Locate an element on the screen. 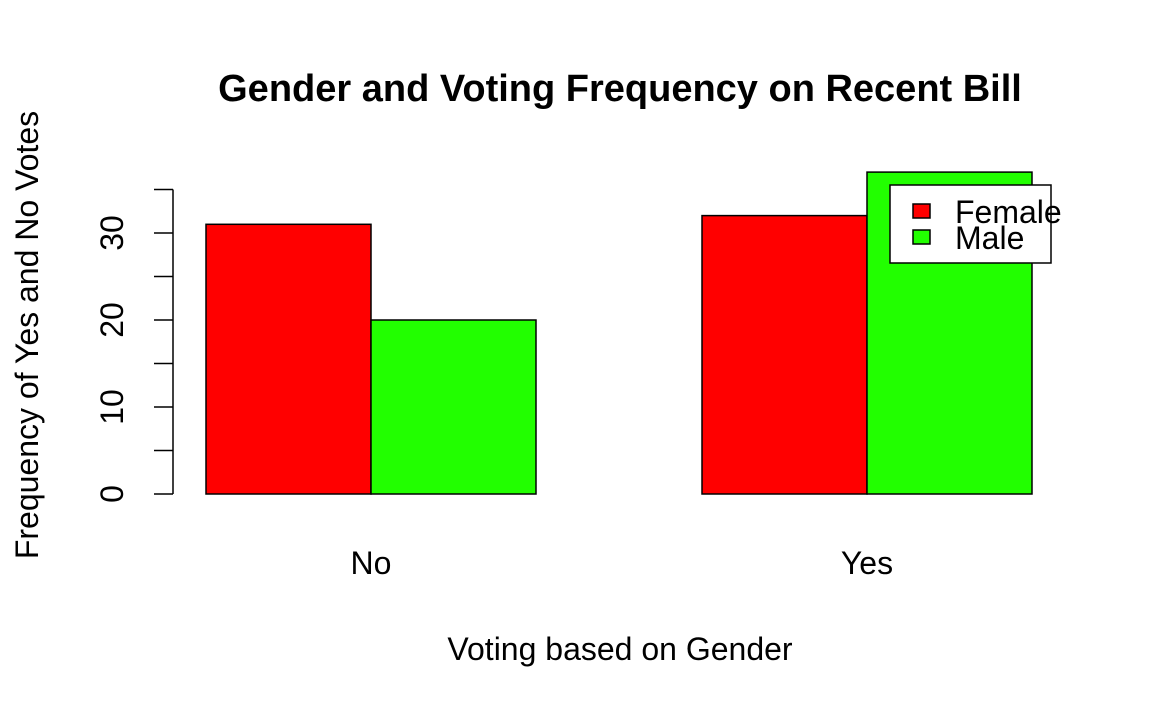 This screenshot has width=1155, height=713. legend-swatch-male is located at coordinates (921, 237).